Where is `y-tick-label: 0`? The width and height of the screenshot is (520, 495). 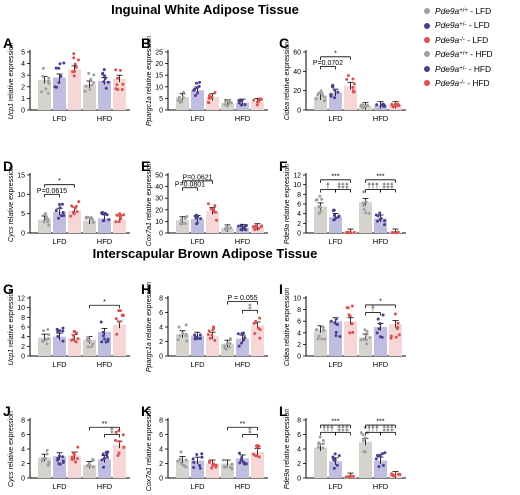 y-tick-label: 0 is located at coordinates (161, 234).